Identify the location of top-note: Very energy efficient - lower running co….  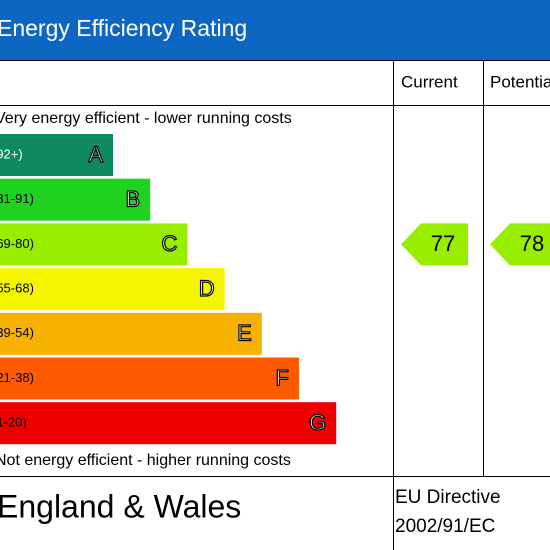
(146, 118).